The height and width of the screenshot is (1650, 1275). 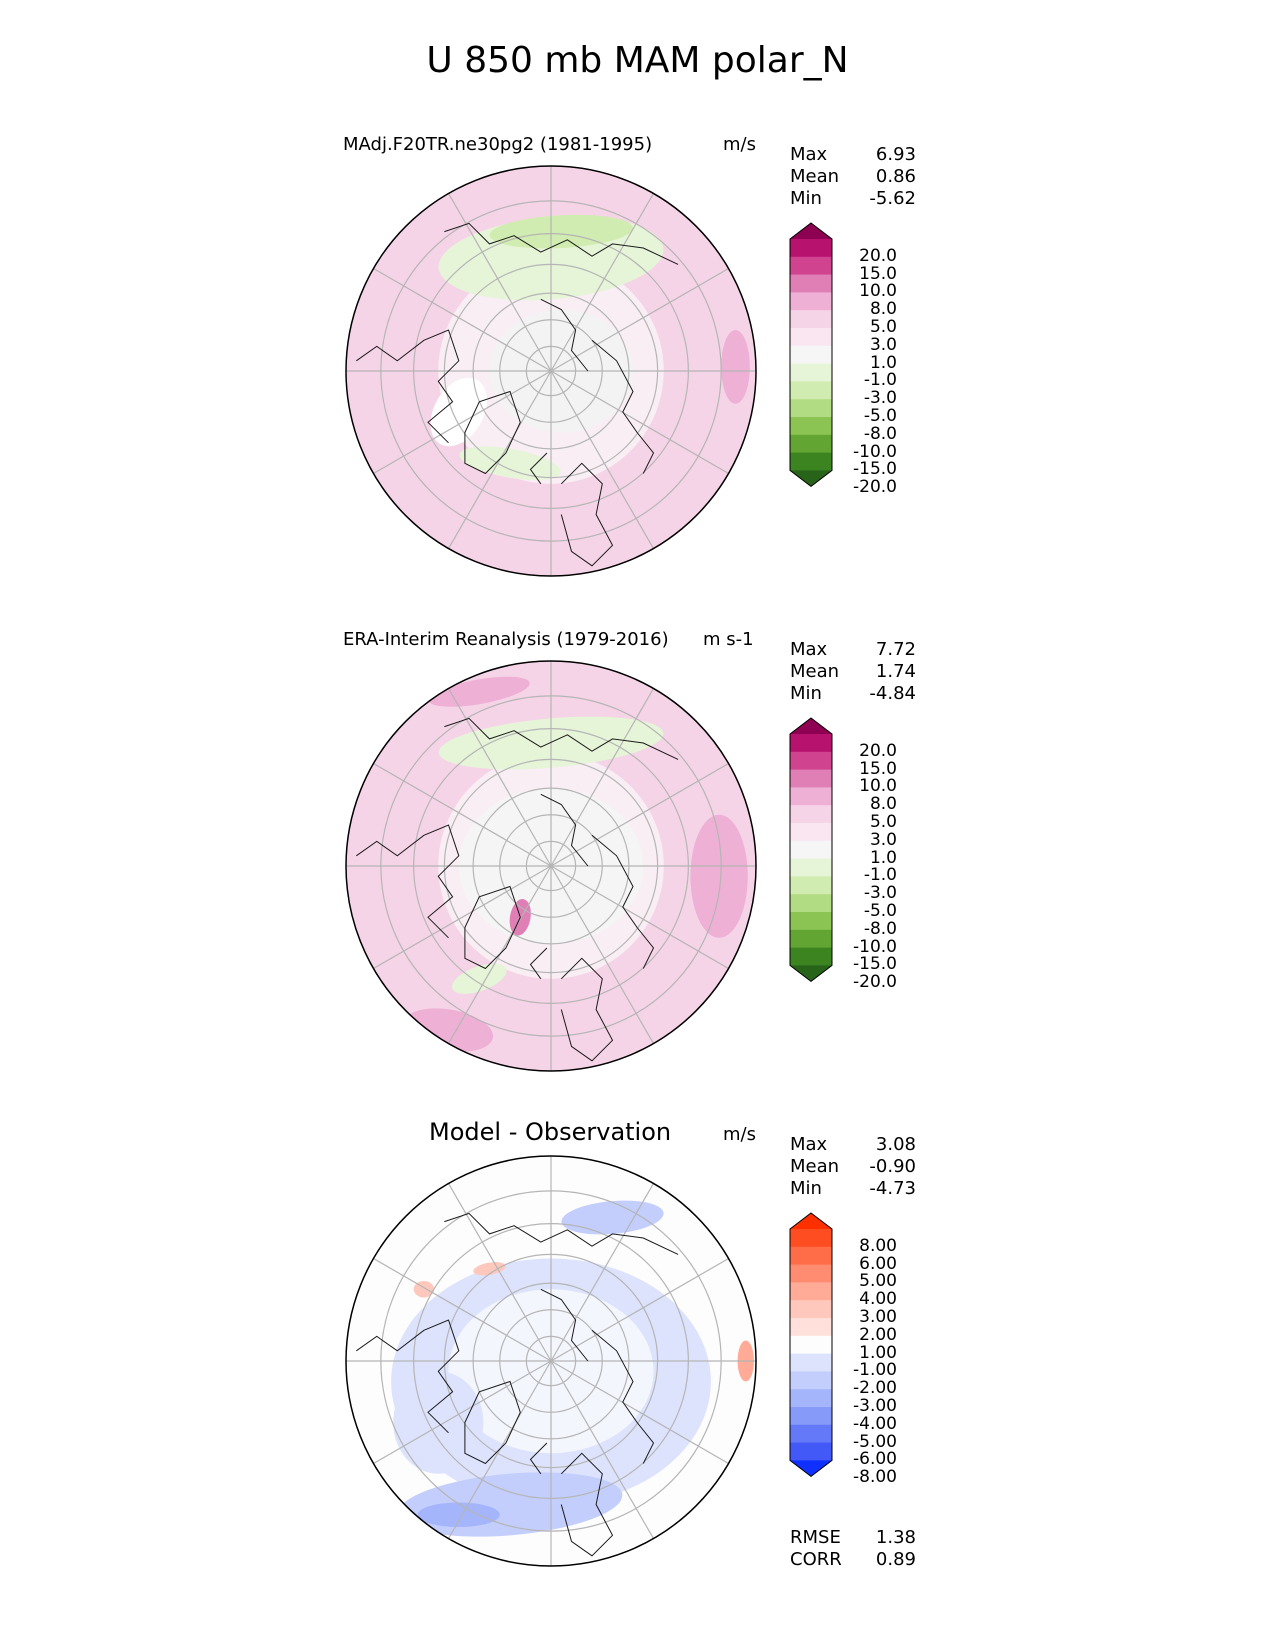 What do you see at coordinates (875, 1370) in the screenshot?
I see `colorbar-tick-label: -1.00` at bounding box center [875, 1370].